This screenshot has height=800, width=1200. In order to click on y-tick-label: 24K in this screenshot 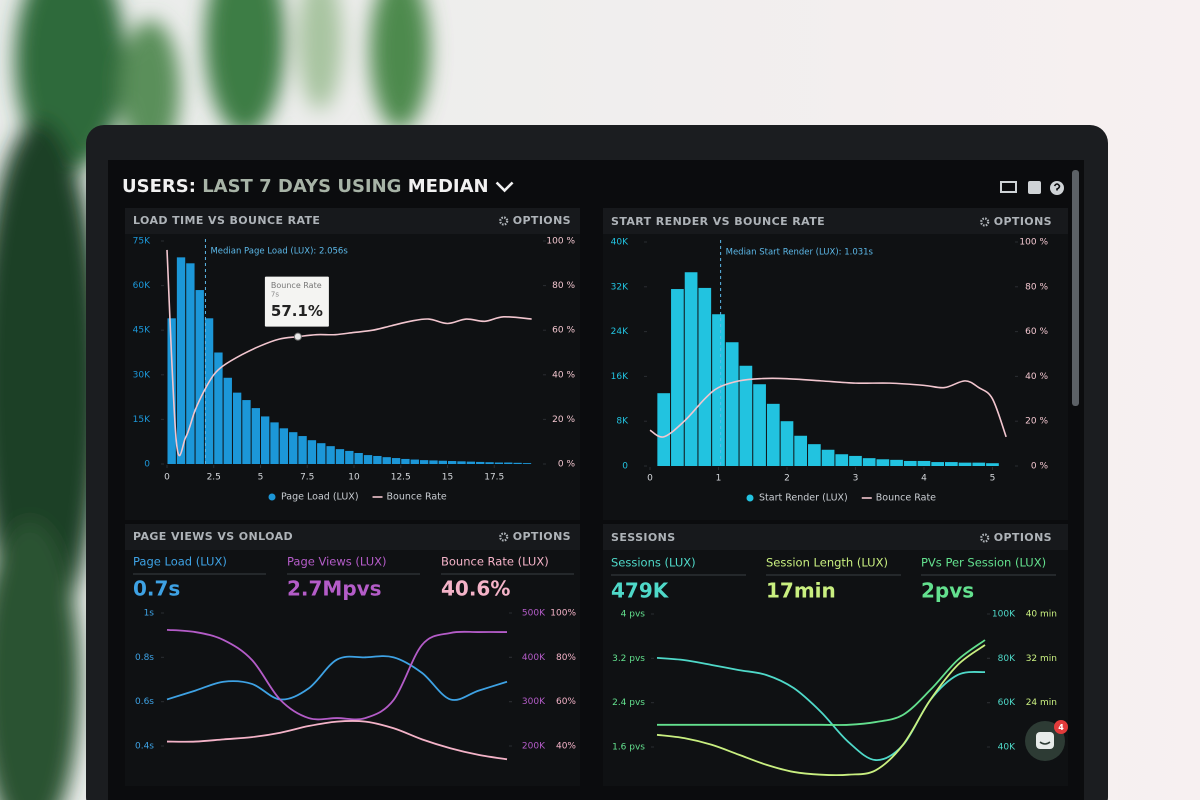, I will do `click(620, 332)`.